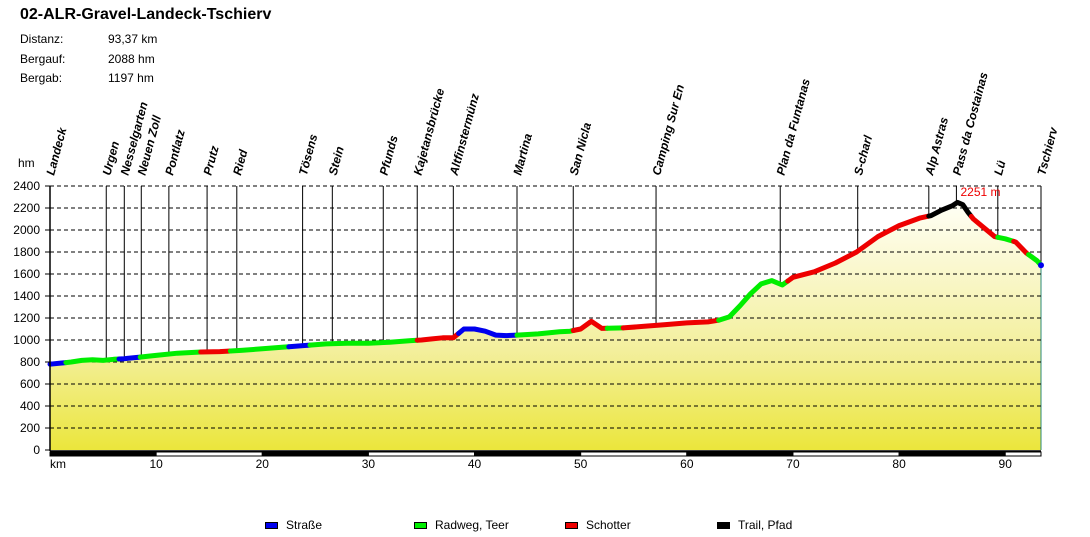 The width and height of the screenshot is (1090, 537). What do you see at coordinates (970, 123) in the screenshot?
I see `waypoint-label: Pass da Costainas` at bounding box center [970, 123].